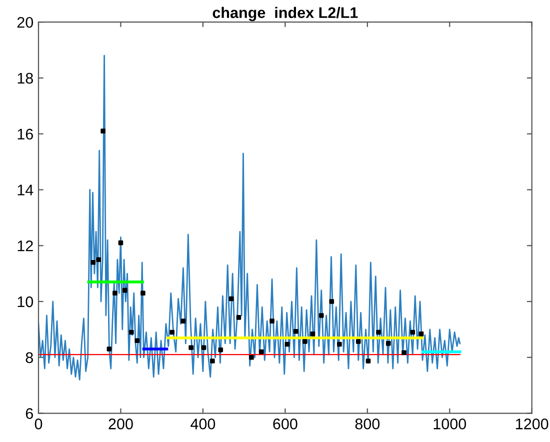  What do you see at coordinates (367, 424) in the screenshot?
I see `x-tick-label: 800` at bounding box center [367, 424].